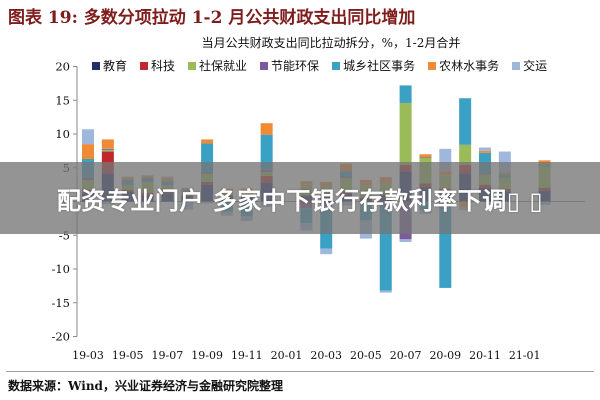 The width and height of the screenshot is (600, 400). I want to click on bar-segment-s6-c0, so click(88, 137).